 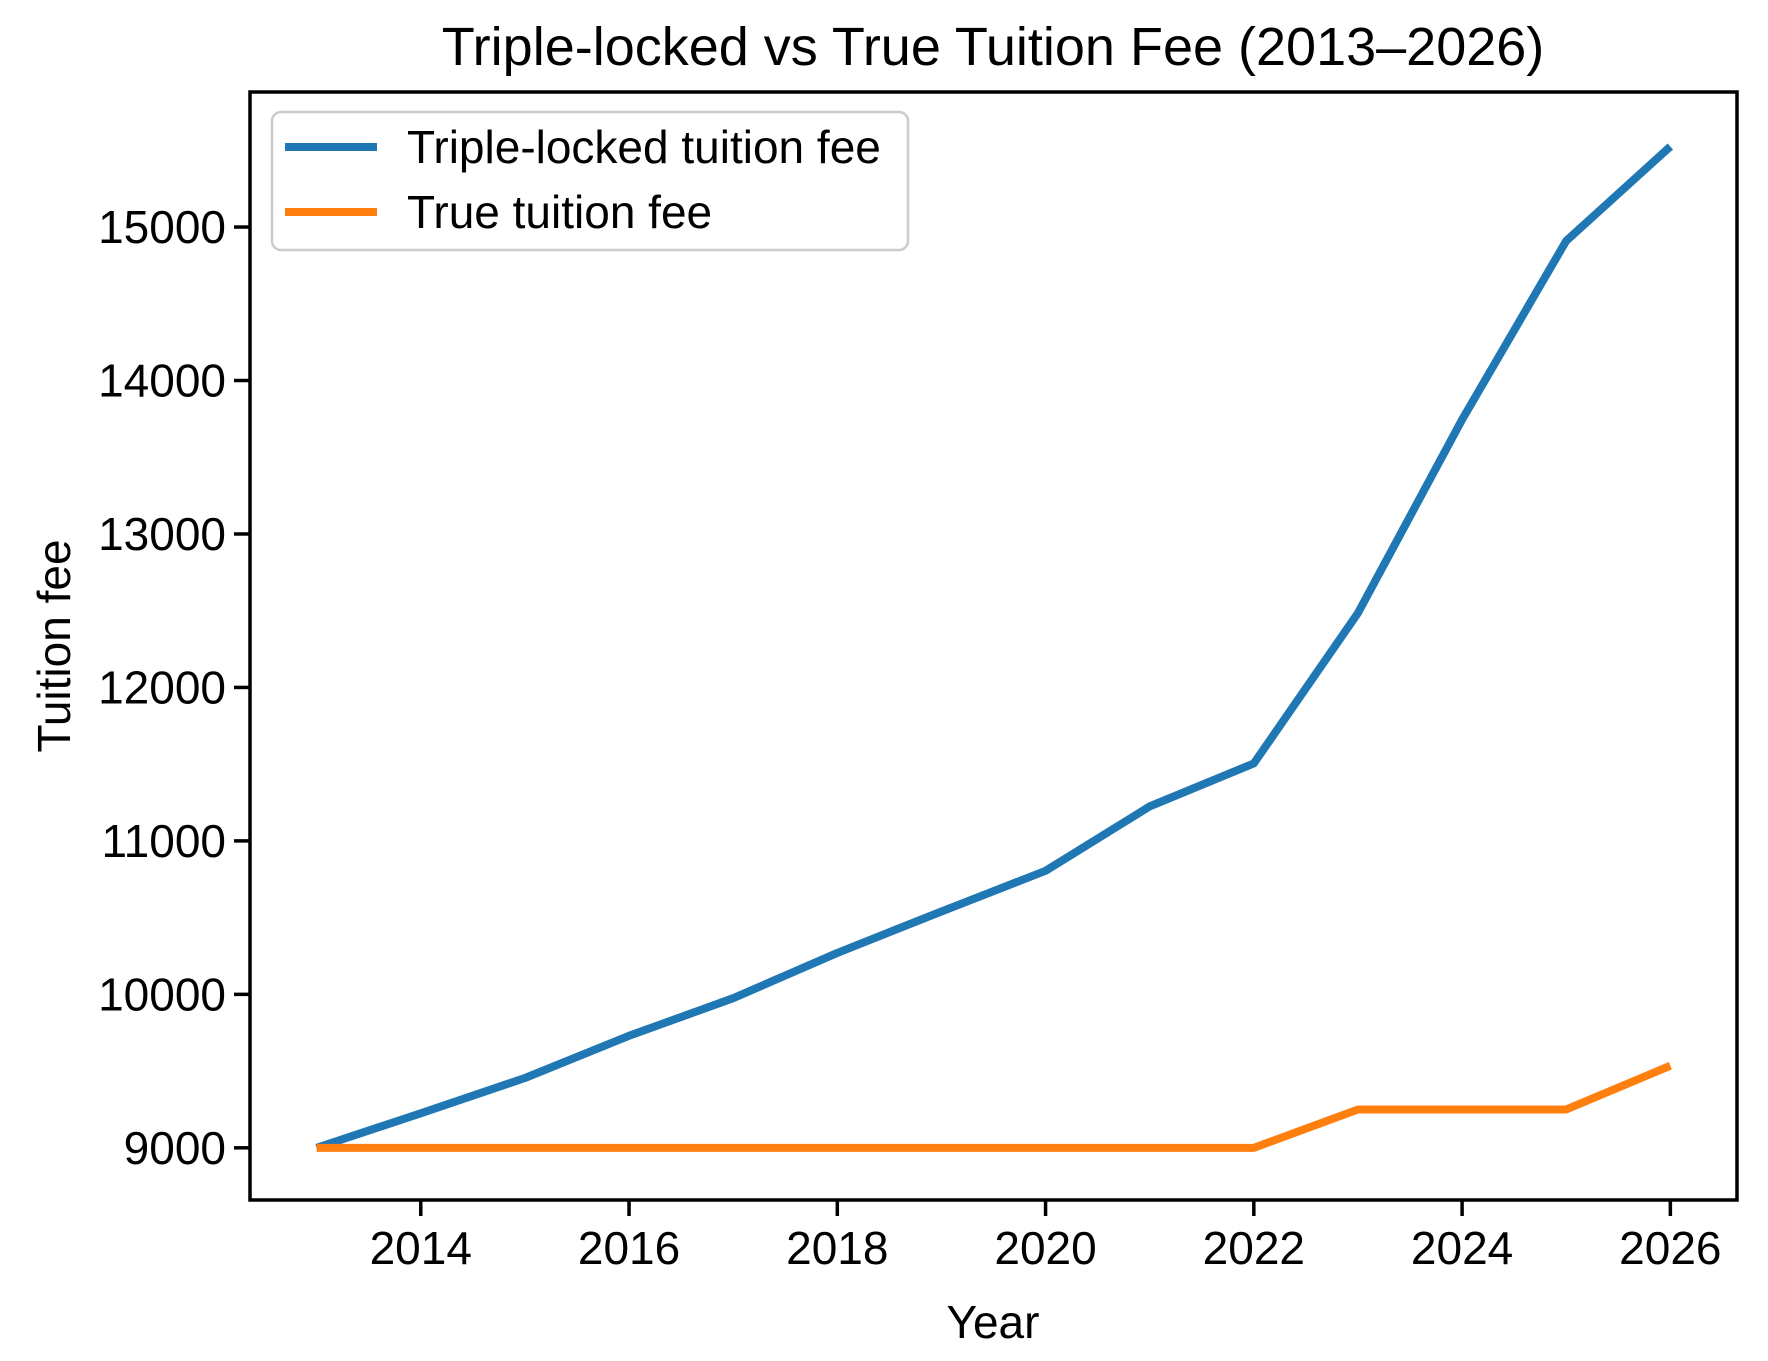 What do you see at coordinates (1462, 1248) in the screenshot?
I see `x-tick-label: 2024` at bounding box center [1462, 1248].